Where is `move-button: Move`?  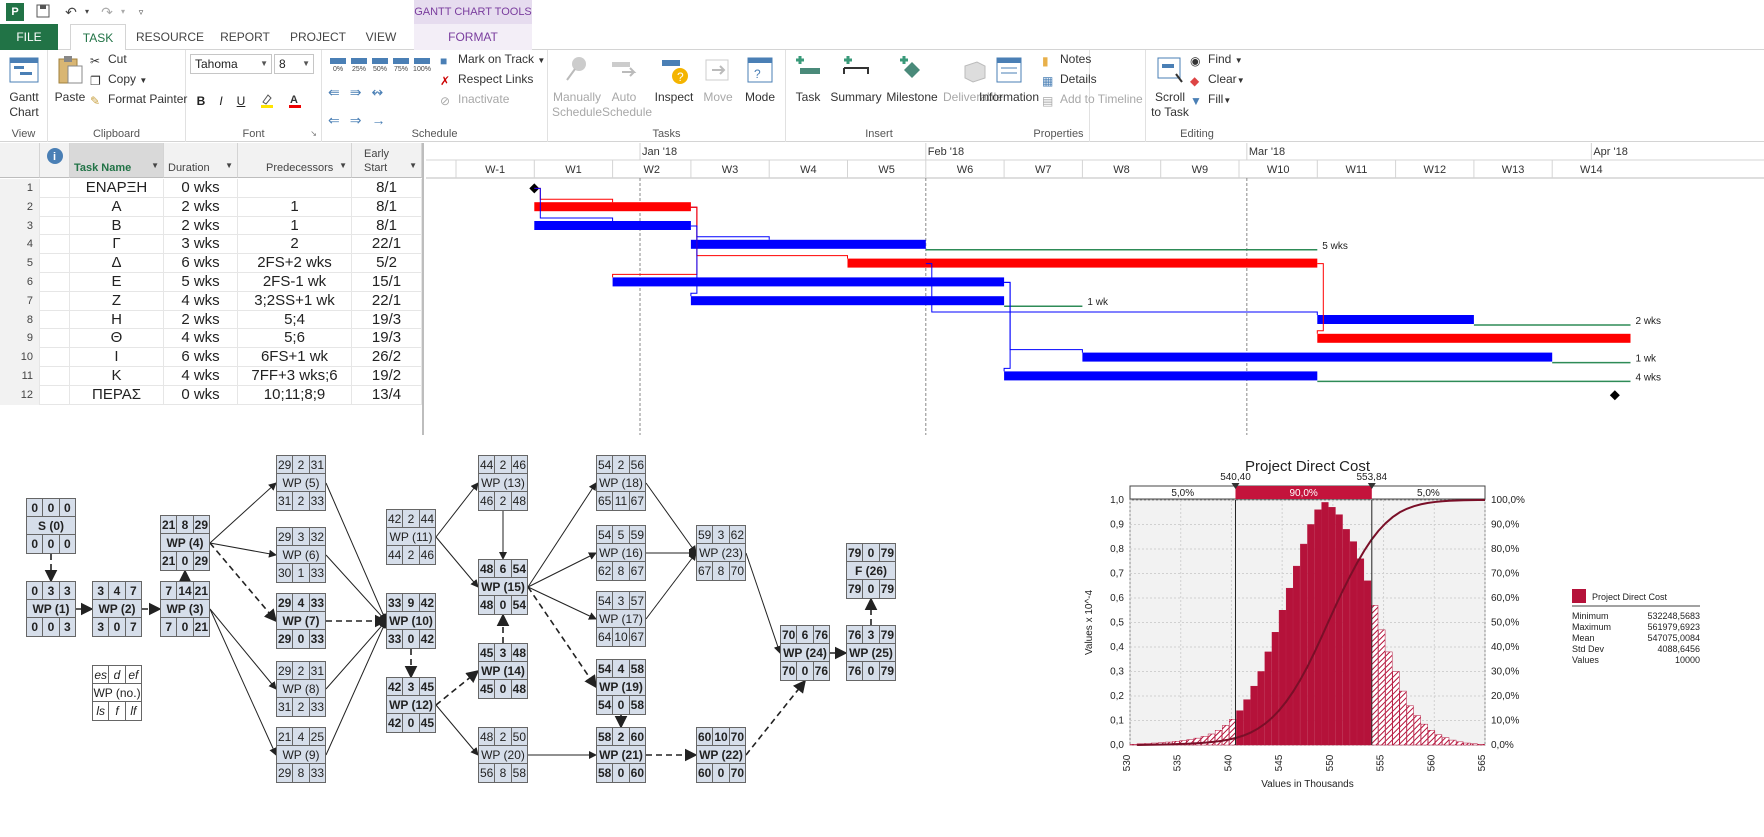 move-button: Move is located at coordinates (718, 79).